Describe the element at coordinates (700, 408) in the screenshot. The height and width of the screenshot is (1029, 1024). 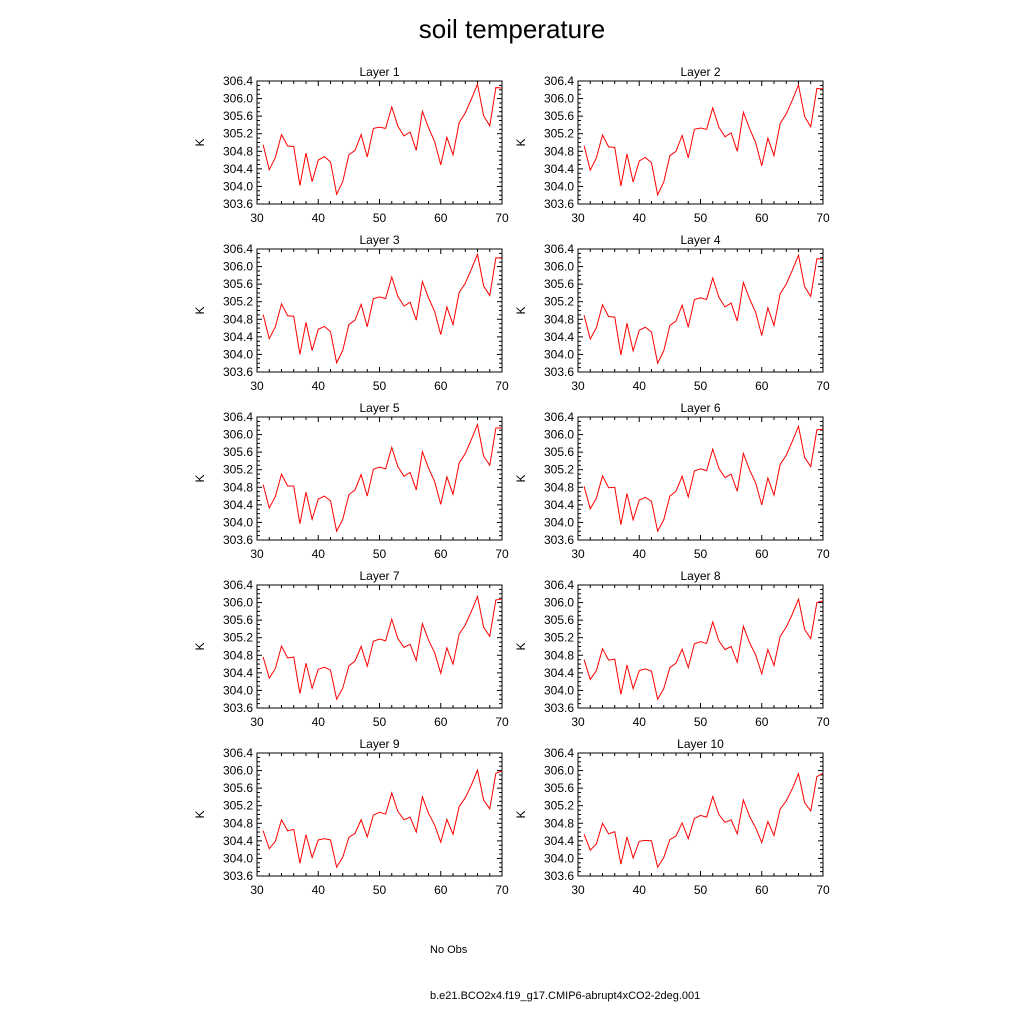
I see `panel-title: Layer 6` at that location.